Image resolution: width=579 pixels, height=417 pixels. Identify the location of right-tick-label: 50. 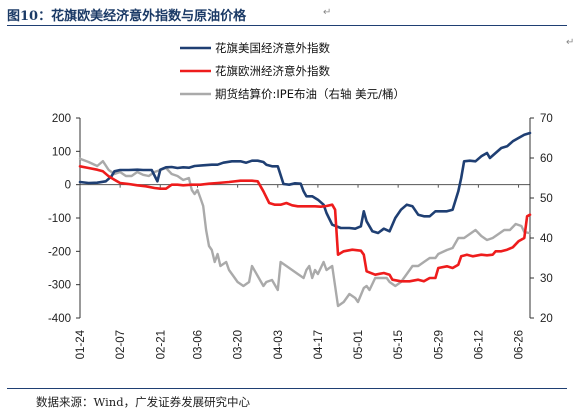
(546, 199).